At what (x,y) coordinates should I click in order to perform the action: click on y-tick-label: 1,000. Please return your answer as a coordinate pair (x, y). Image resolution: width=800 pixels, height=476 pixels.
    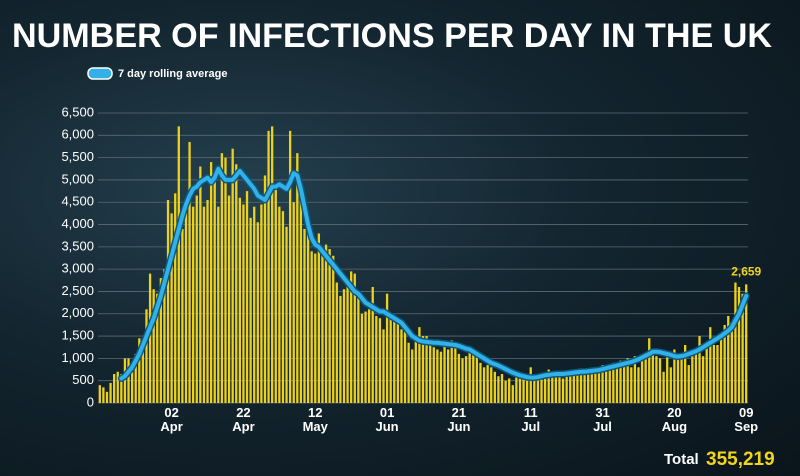
    Looking at the image, I should click on (77, 357).